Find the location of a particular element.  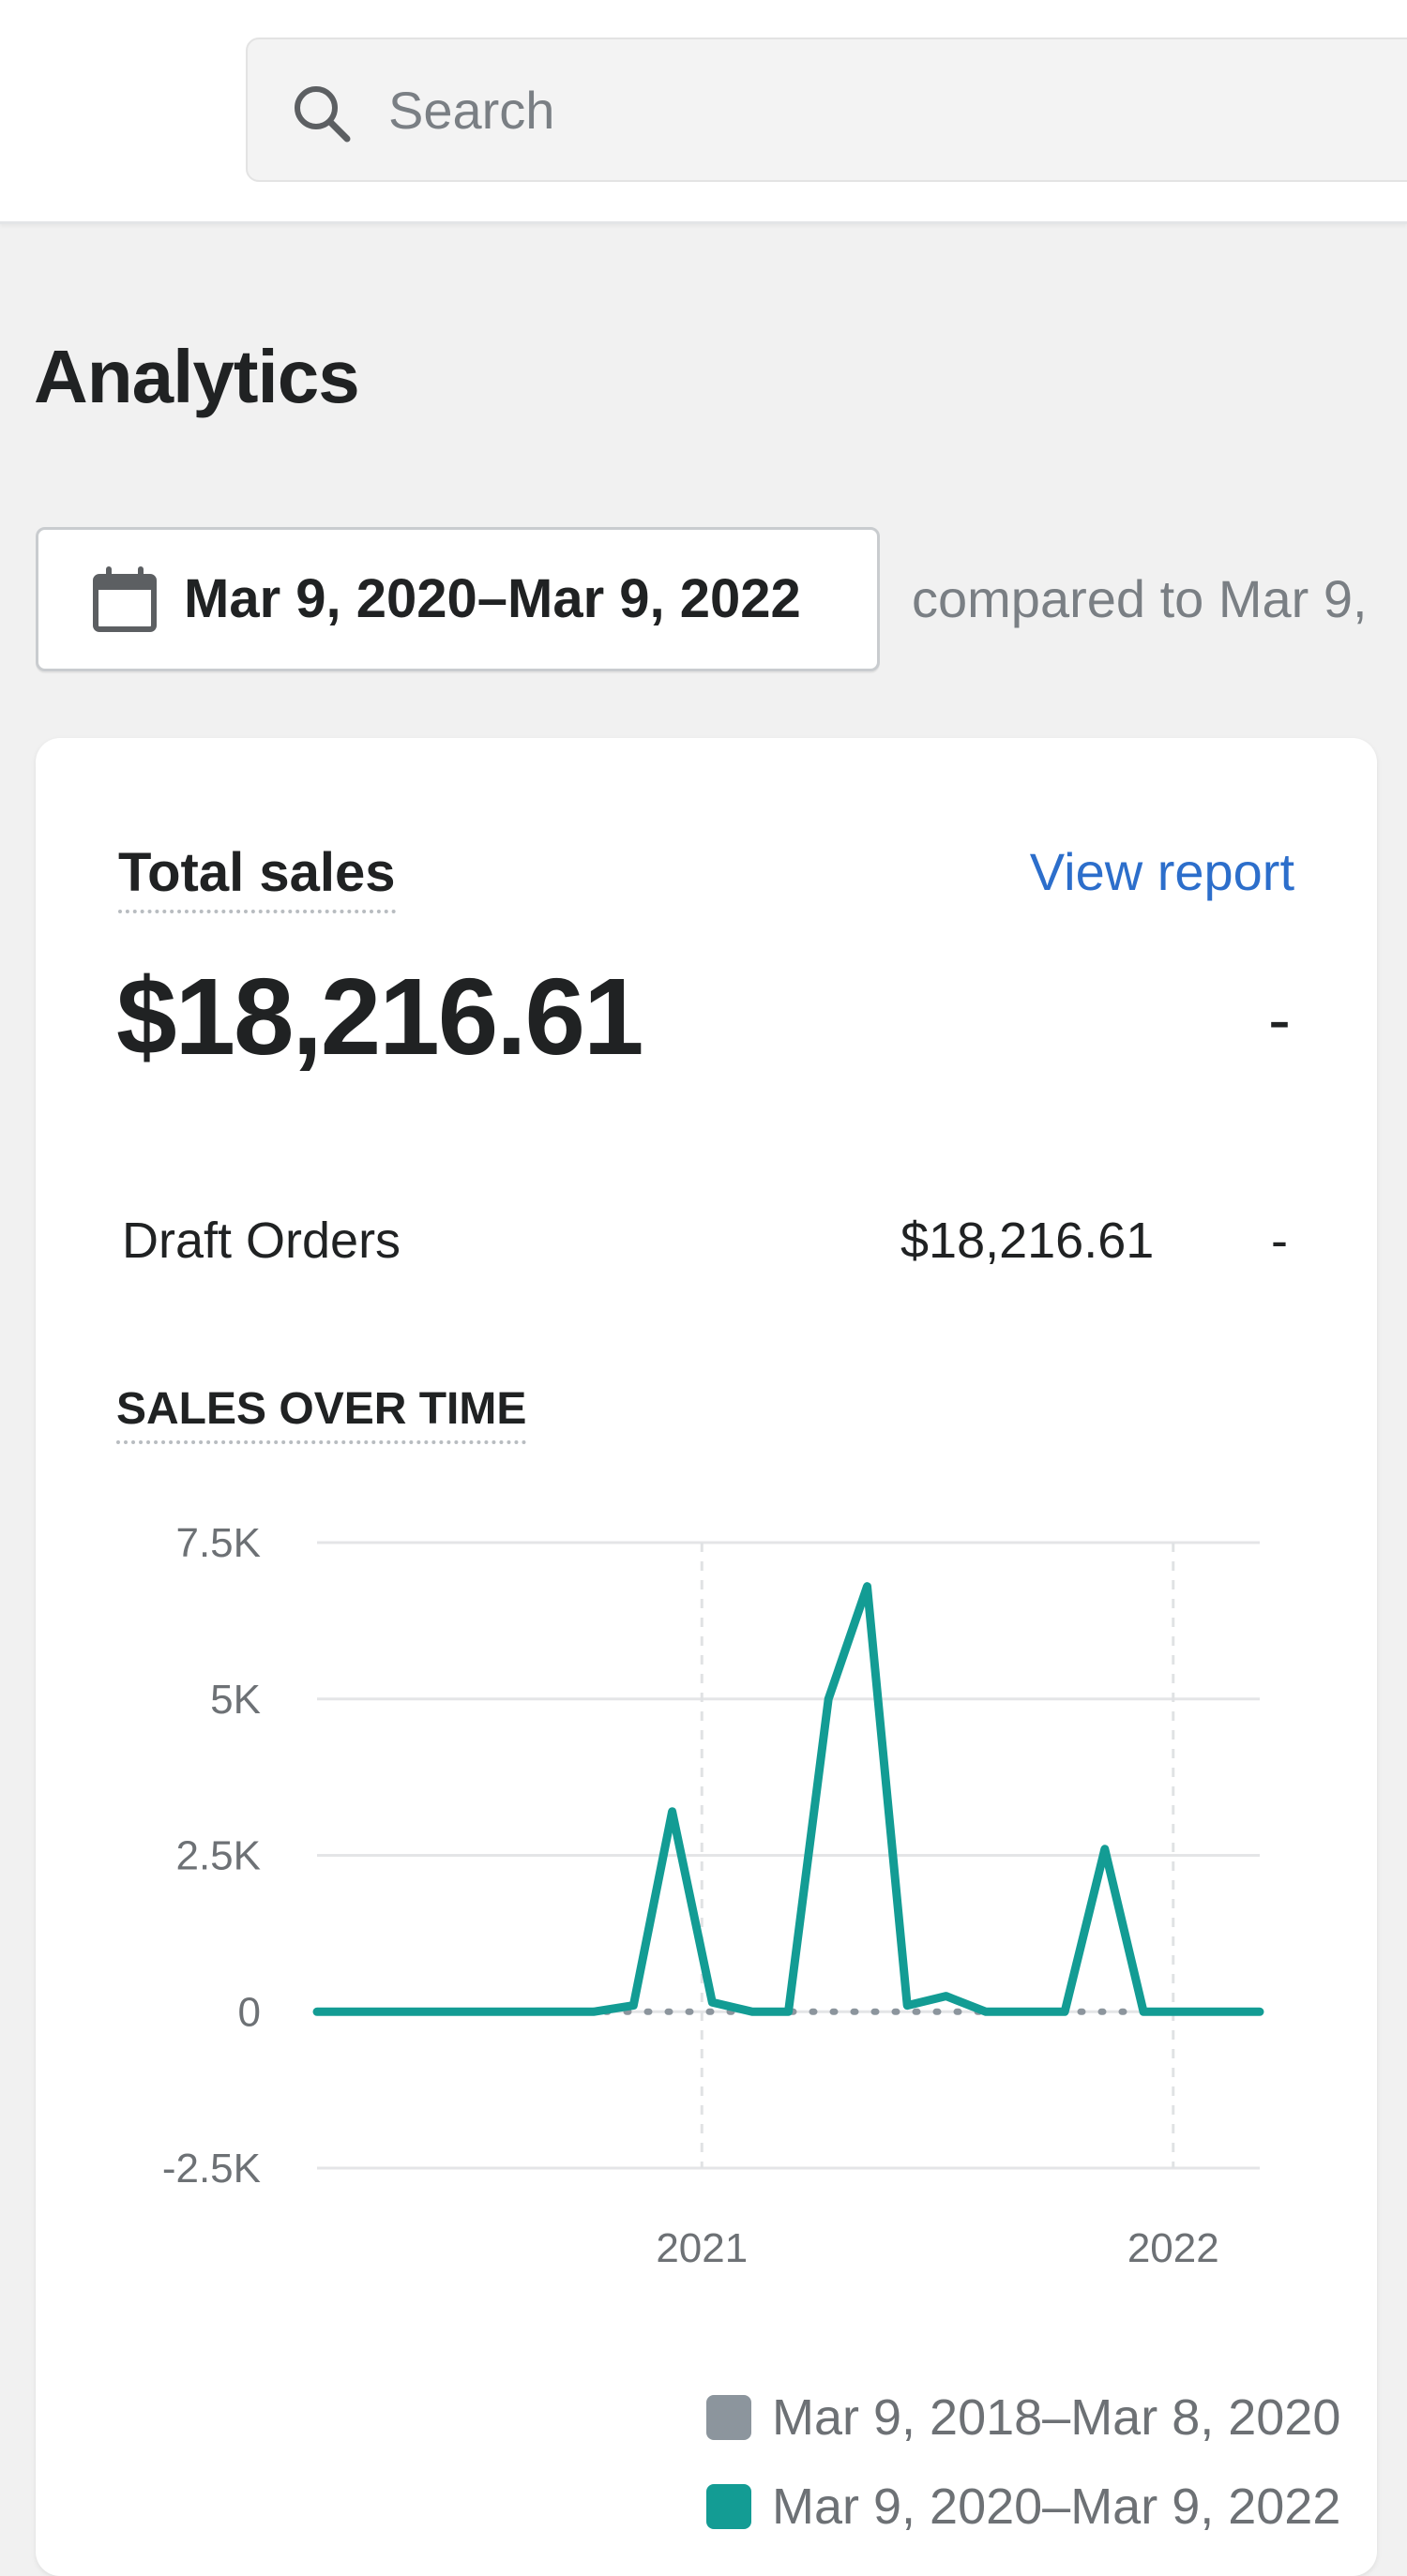

legend-swatch-current is located at coordinates (728, 2506).